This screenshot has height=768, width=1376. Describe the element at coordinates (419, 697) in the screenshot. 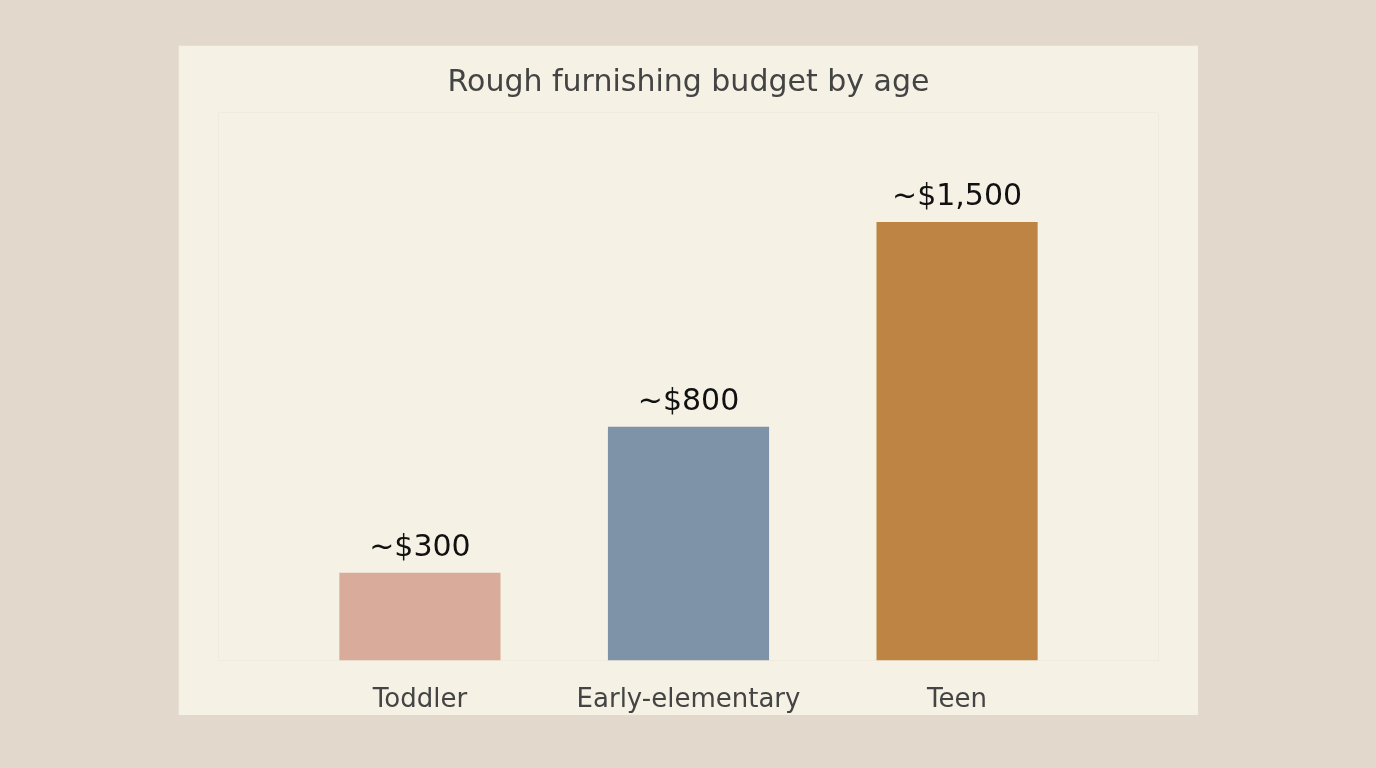

I see `x-tick-label: Toddler` at that location.